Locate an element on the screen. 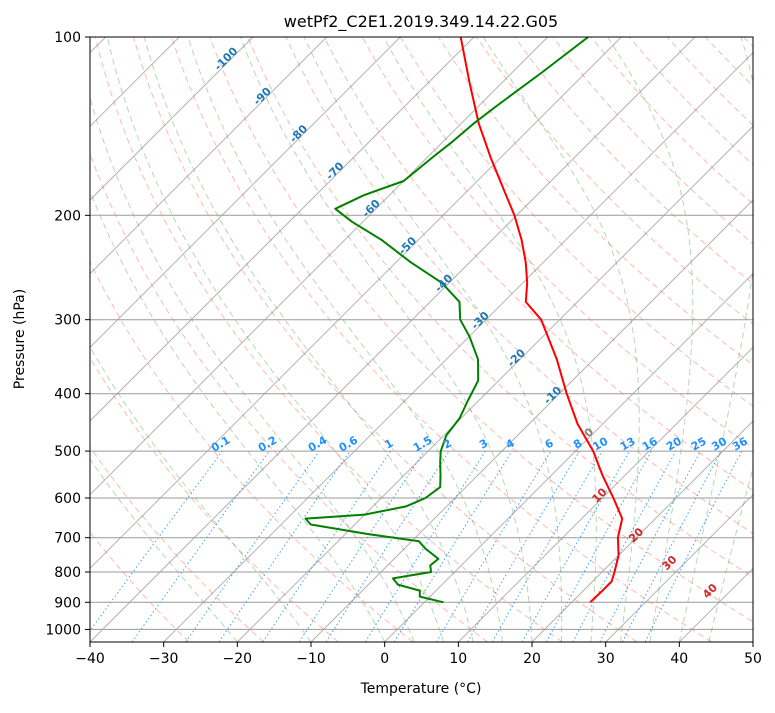 Image resolution: width=775 pixels, height=713 pixels. x-tick-label: −40 is located at coordinates (90, 659).